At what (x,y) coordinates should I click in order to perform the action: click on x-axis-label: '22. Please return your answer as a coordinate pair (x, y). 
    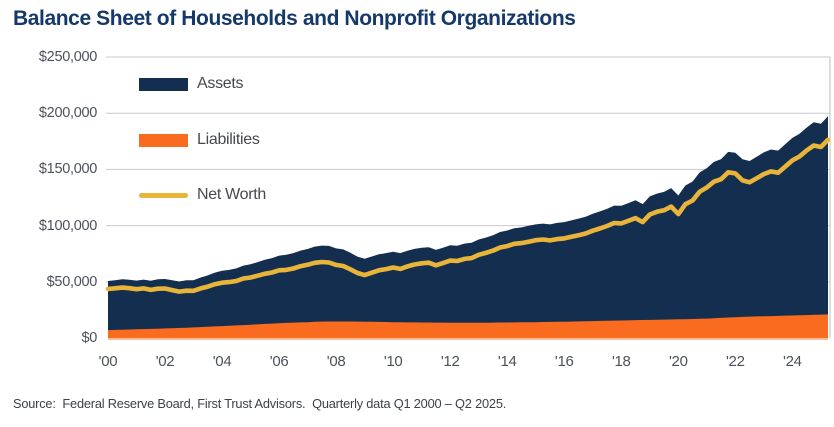
    Looking at the image, I should click on (735, 361).